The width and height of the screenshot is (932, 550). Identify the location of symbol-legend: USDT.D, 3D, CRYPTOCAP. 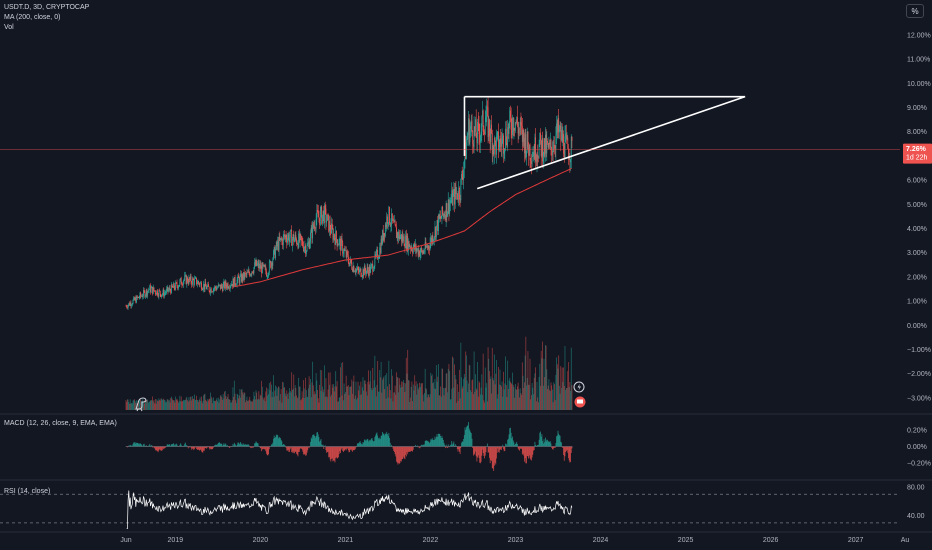
(47, 7).